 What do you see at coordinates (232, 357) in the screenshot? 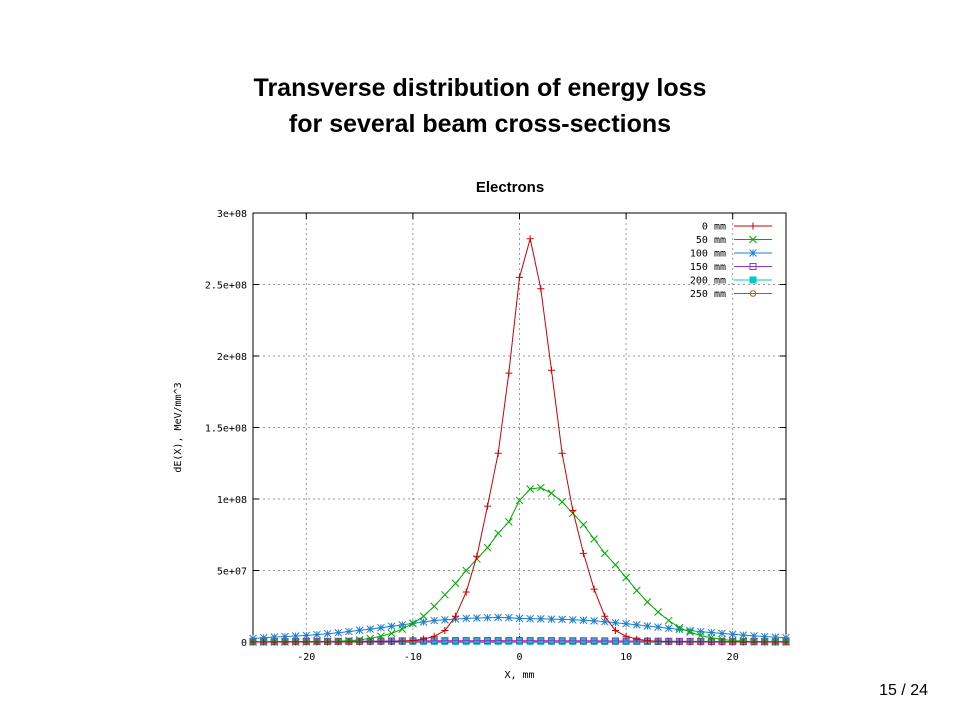
I see `y-tick-label: 2e+08` at bounding box center [232, 357].